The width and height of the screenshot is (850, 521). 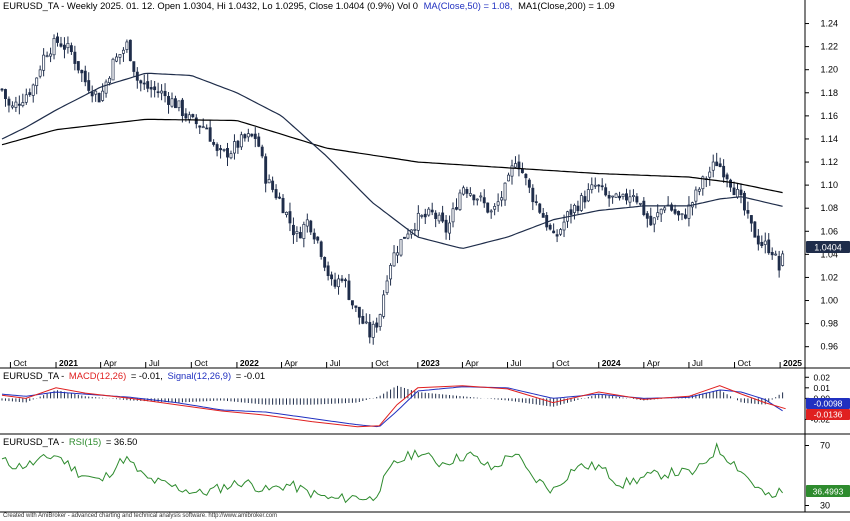 What do you see at coordinates (33, 375) in the screenshot?
I see `macd-title-prefix: EURUSD_TA -` at bounding box center [33, 375].